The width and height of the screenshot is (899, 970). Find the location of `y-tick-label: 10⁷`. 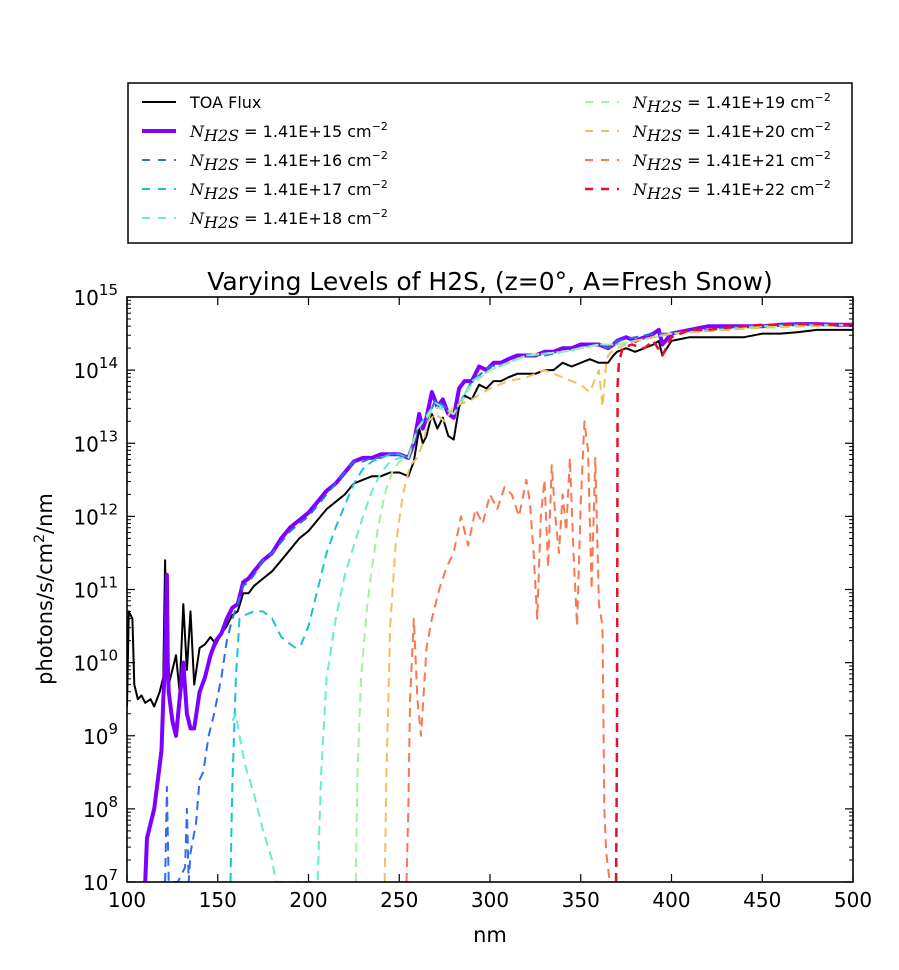

y-tick-label: 10⁷ is located at coordinates (100, 880).